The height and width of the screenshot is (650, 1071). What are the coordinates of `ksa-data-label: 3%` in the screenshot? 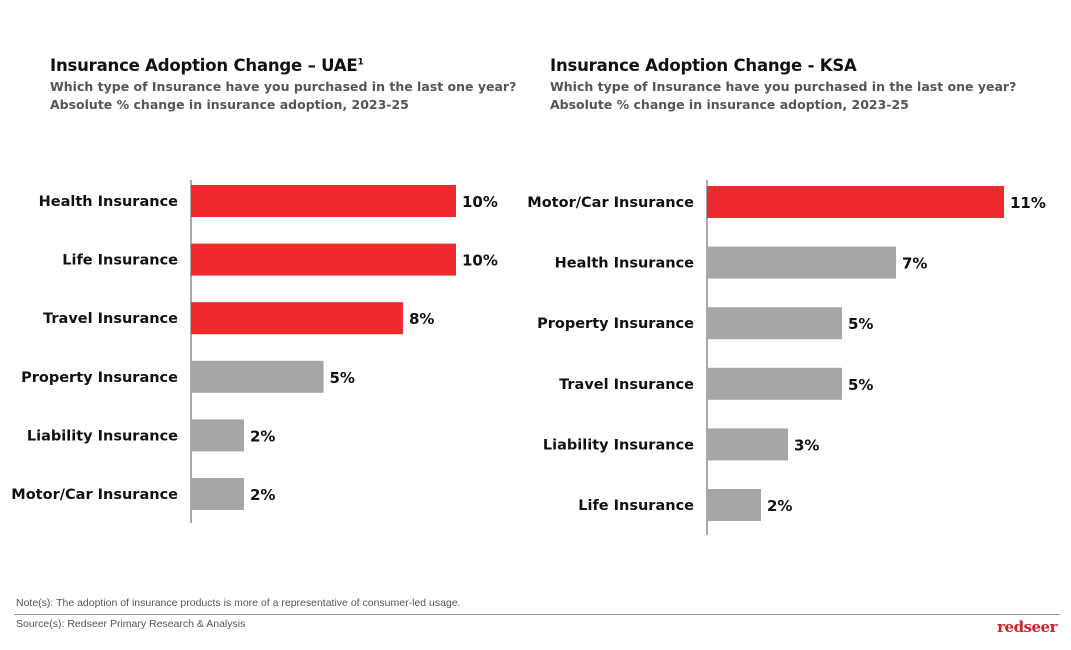 It's located at (806, 445).